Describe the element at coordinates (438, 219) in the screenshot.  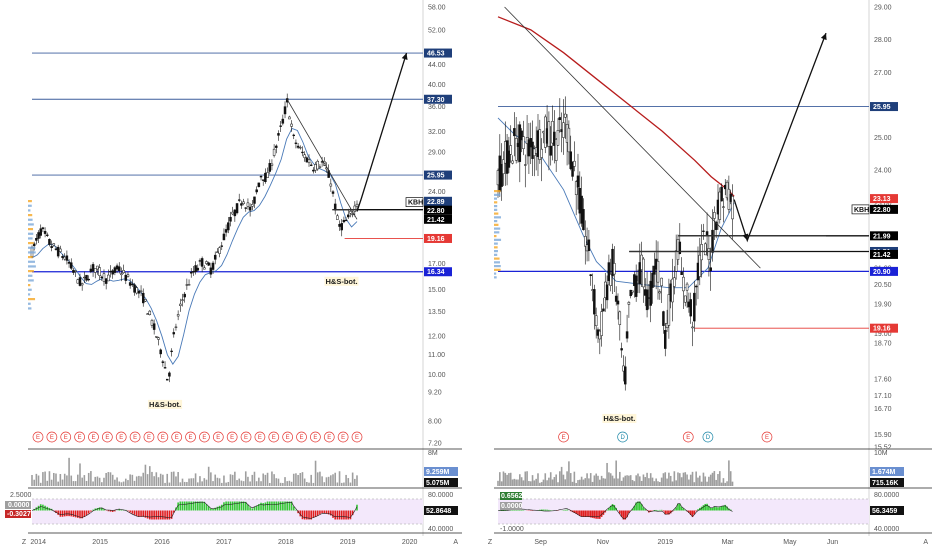
I see `price-tag` at that location.